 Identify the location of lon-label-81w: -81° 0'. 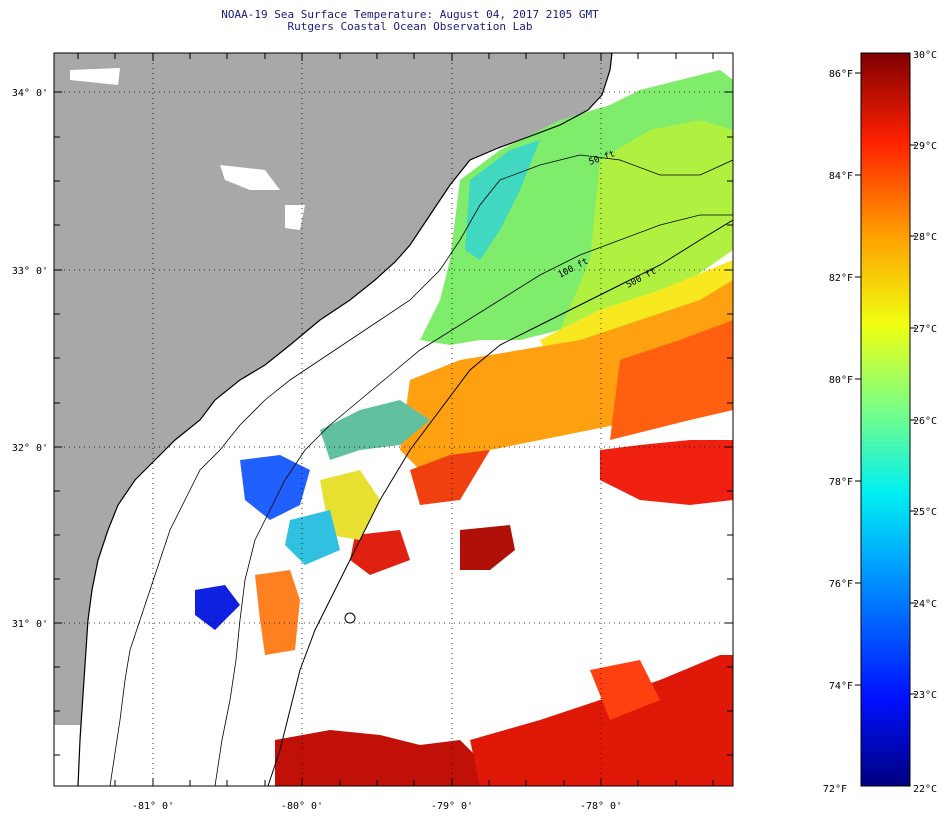
(153, 806).